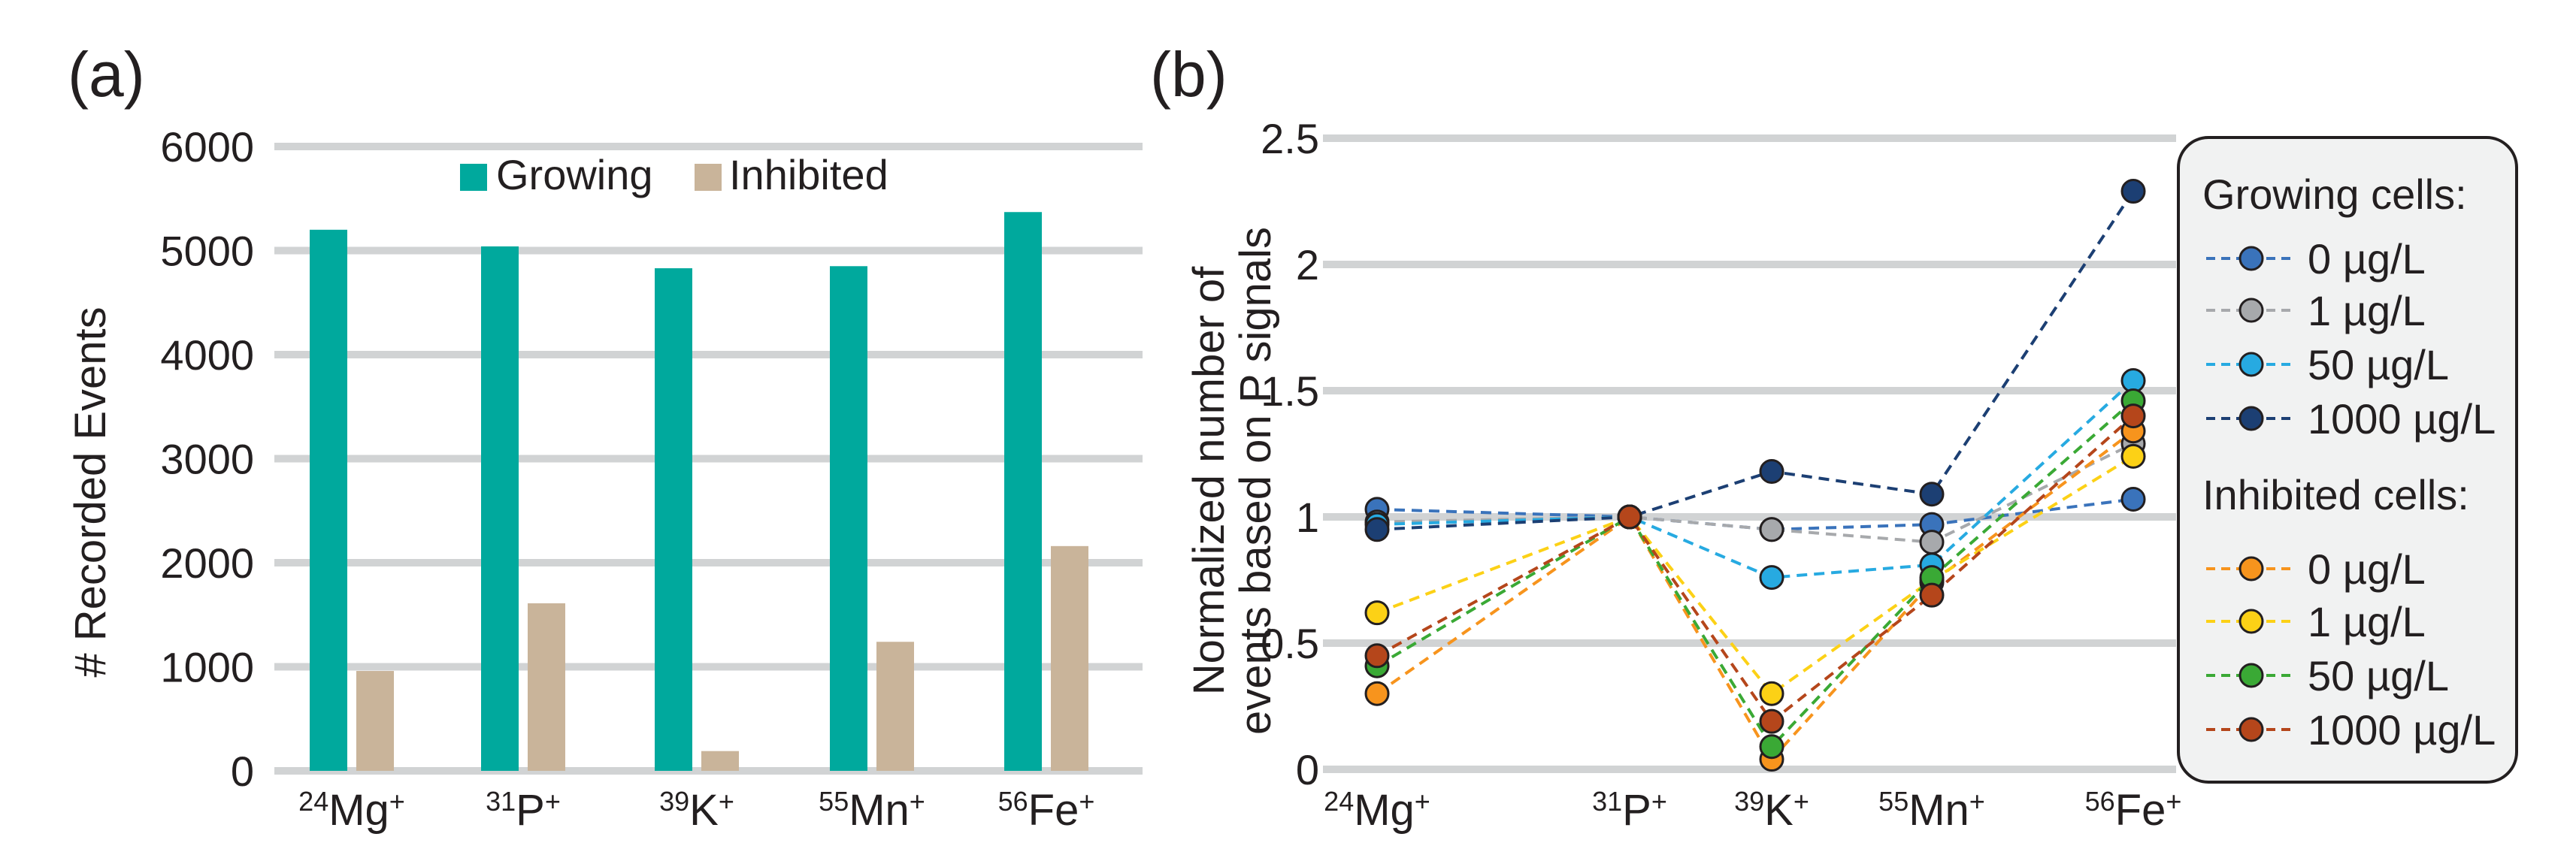 Image resolution: width=2576 pixels, height=861 pixels. I want to click on legend-growing-label: Growing, so click(574, 174).